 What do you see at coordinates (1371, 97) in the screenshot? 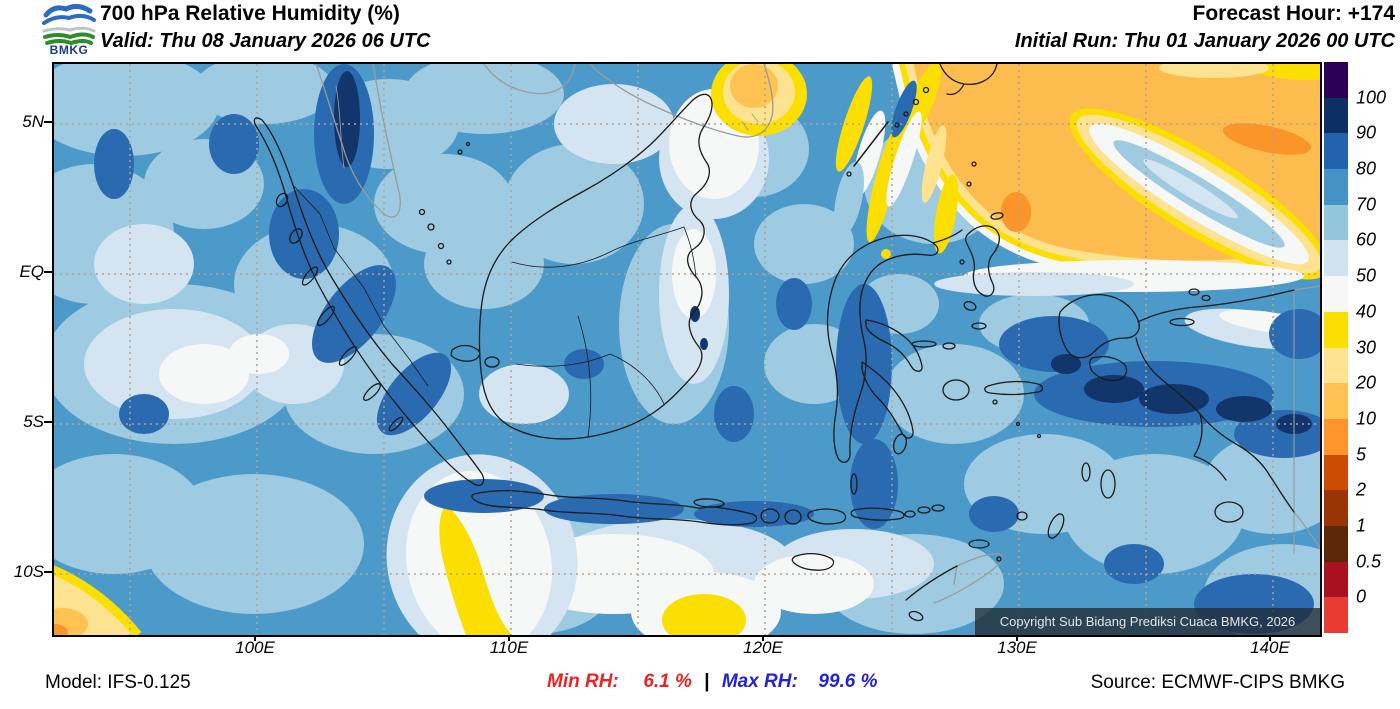
I see `colorbar-tick-label: 100` at bounding box center [1371, 97].